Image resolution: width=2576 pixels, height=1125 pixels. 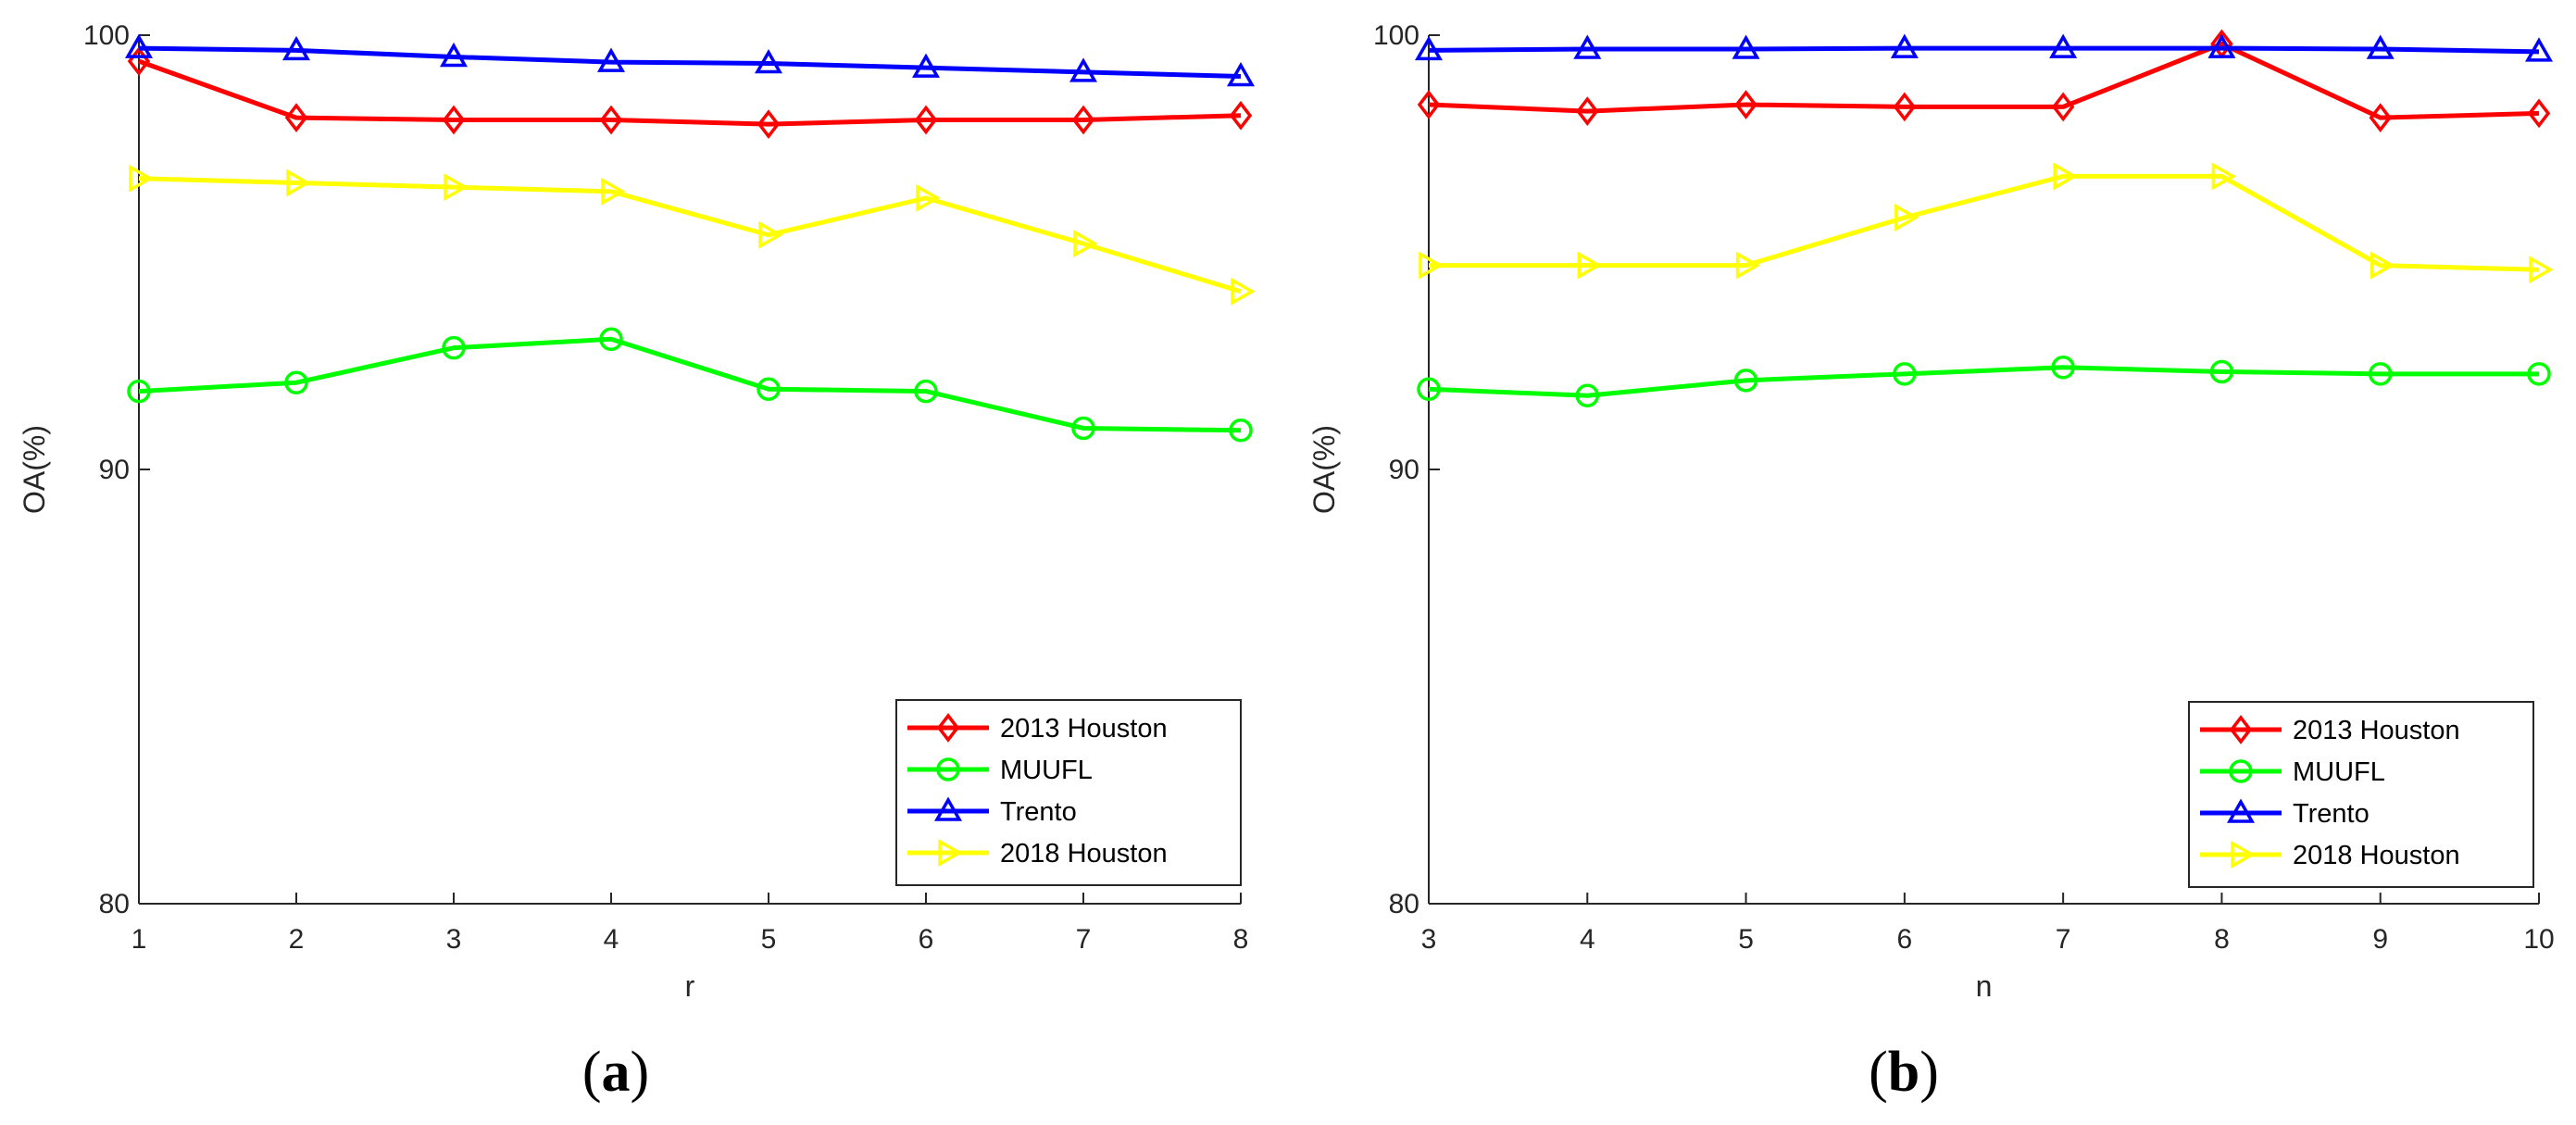 What do you see at coordinates (1746, 940) in the screenshot?
I see `x-tick-label: 5` at bounding box center [1746, 940].